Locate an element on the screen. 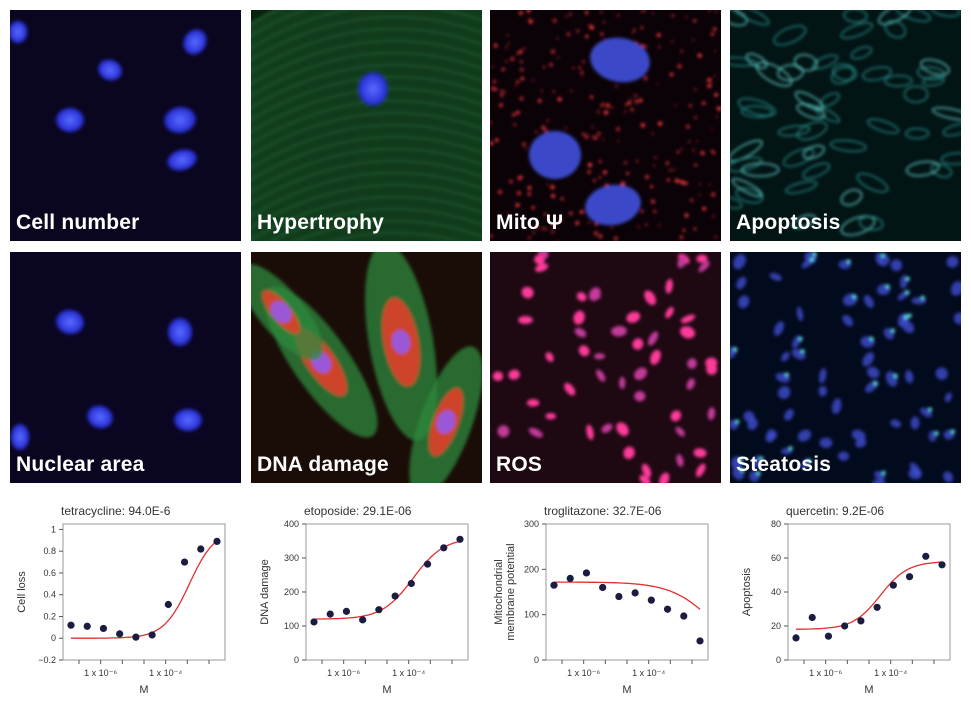  image-tile-dna-damage: DNA damage is located at coordinates (366, 367).